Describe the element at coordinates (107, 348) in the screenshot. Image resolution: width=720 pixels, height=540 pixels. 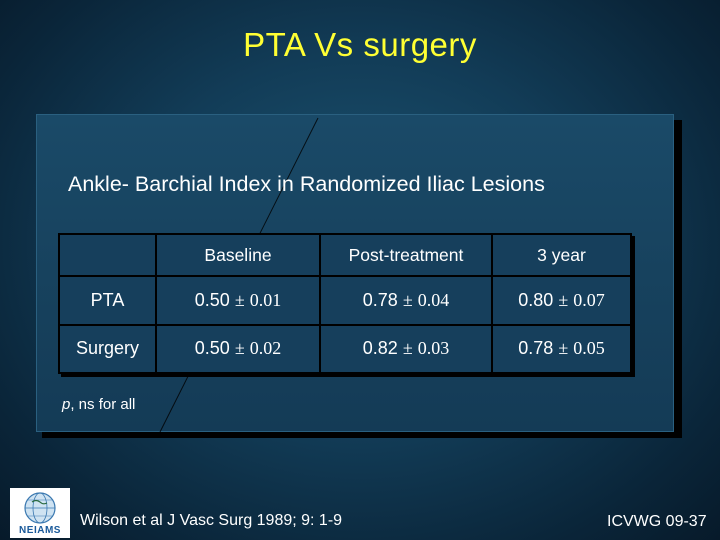
I see `row-label-surgery: Surgery` at that location.